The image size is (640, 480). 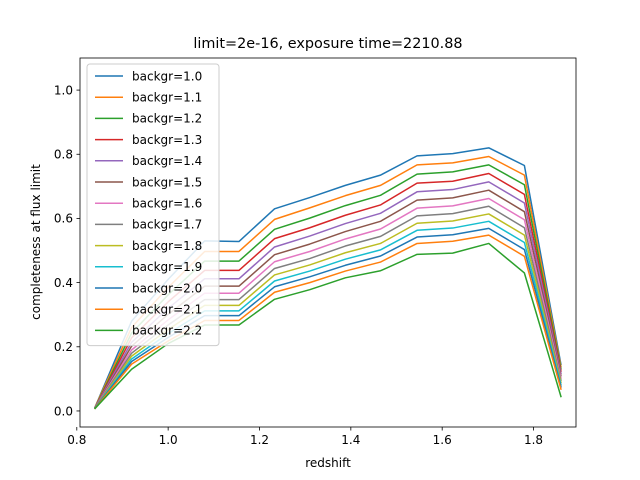 What do you see at coordinates (167, 310) in the screenshot?
I see `legend-entry-label: backgr=2.1` at bounding box center [167, 310].